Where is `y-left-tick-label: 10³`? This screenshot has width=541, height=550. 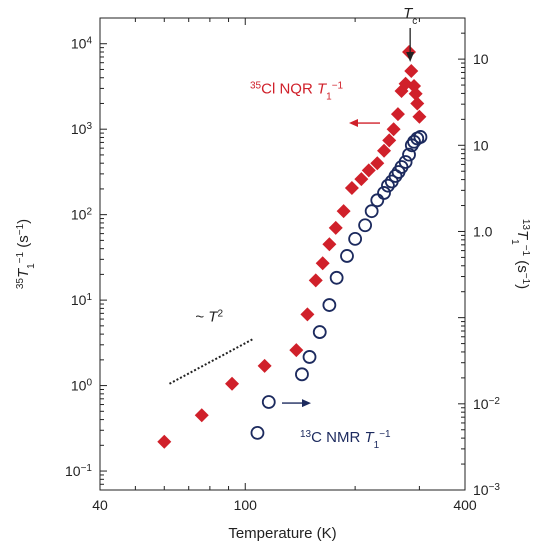
y-left-tick-label: 10³ is located at coordinates (82, 129).